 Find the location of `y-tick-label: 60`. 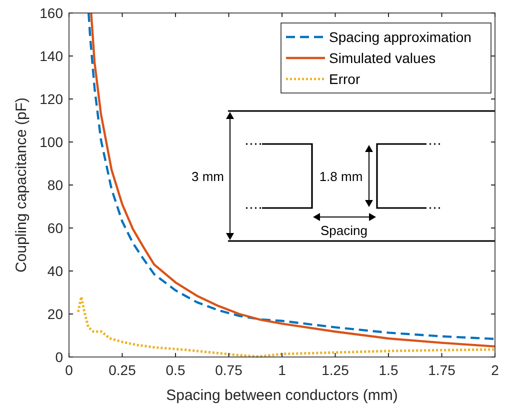

y-tick-label: 60 is located at coordinates (55, 228).